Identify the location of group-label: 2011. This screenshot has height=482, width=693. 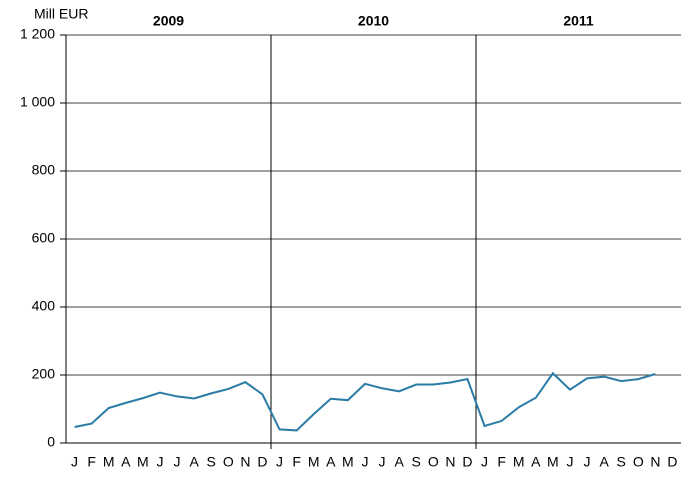
(578, 21).